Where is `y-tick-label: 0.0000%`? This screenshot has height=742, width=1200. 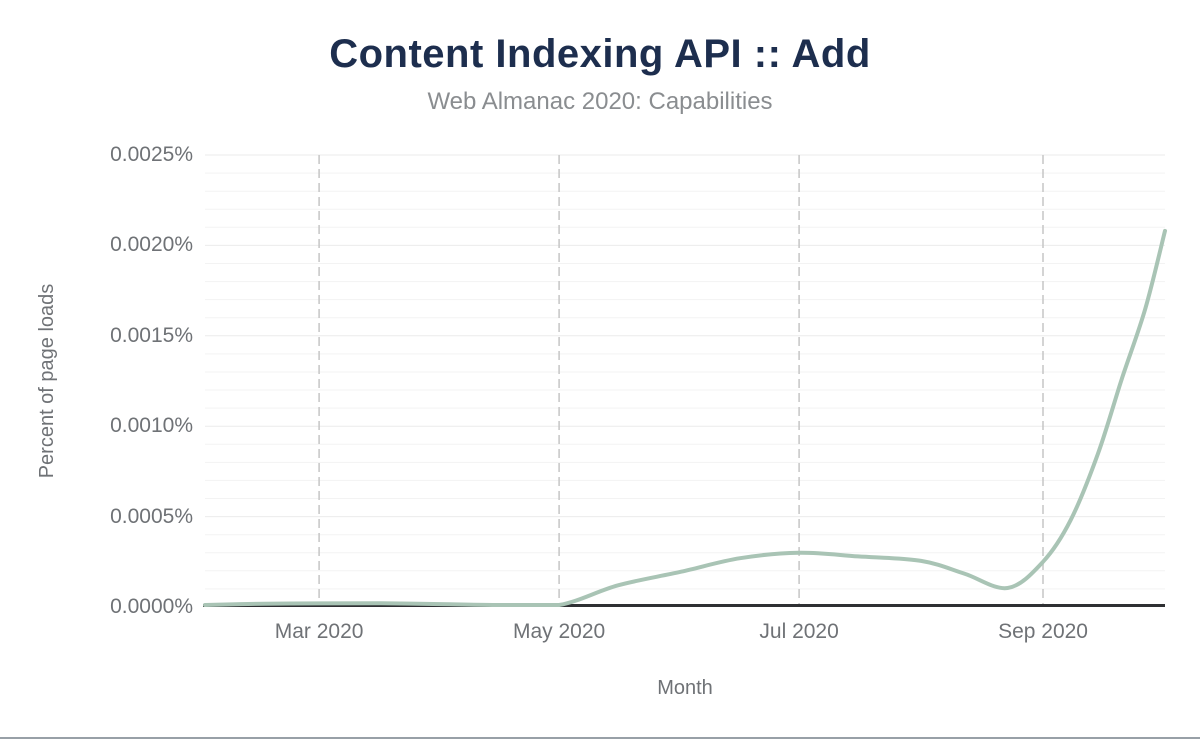
y-tick-label: 0.0000% is located at coordinates (151, 606).